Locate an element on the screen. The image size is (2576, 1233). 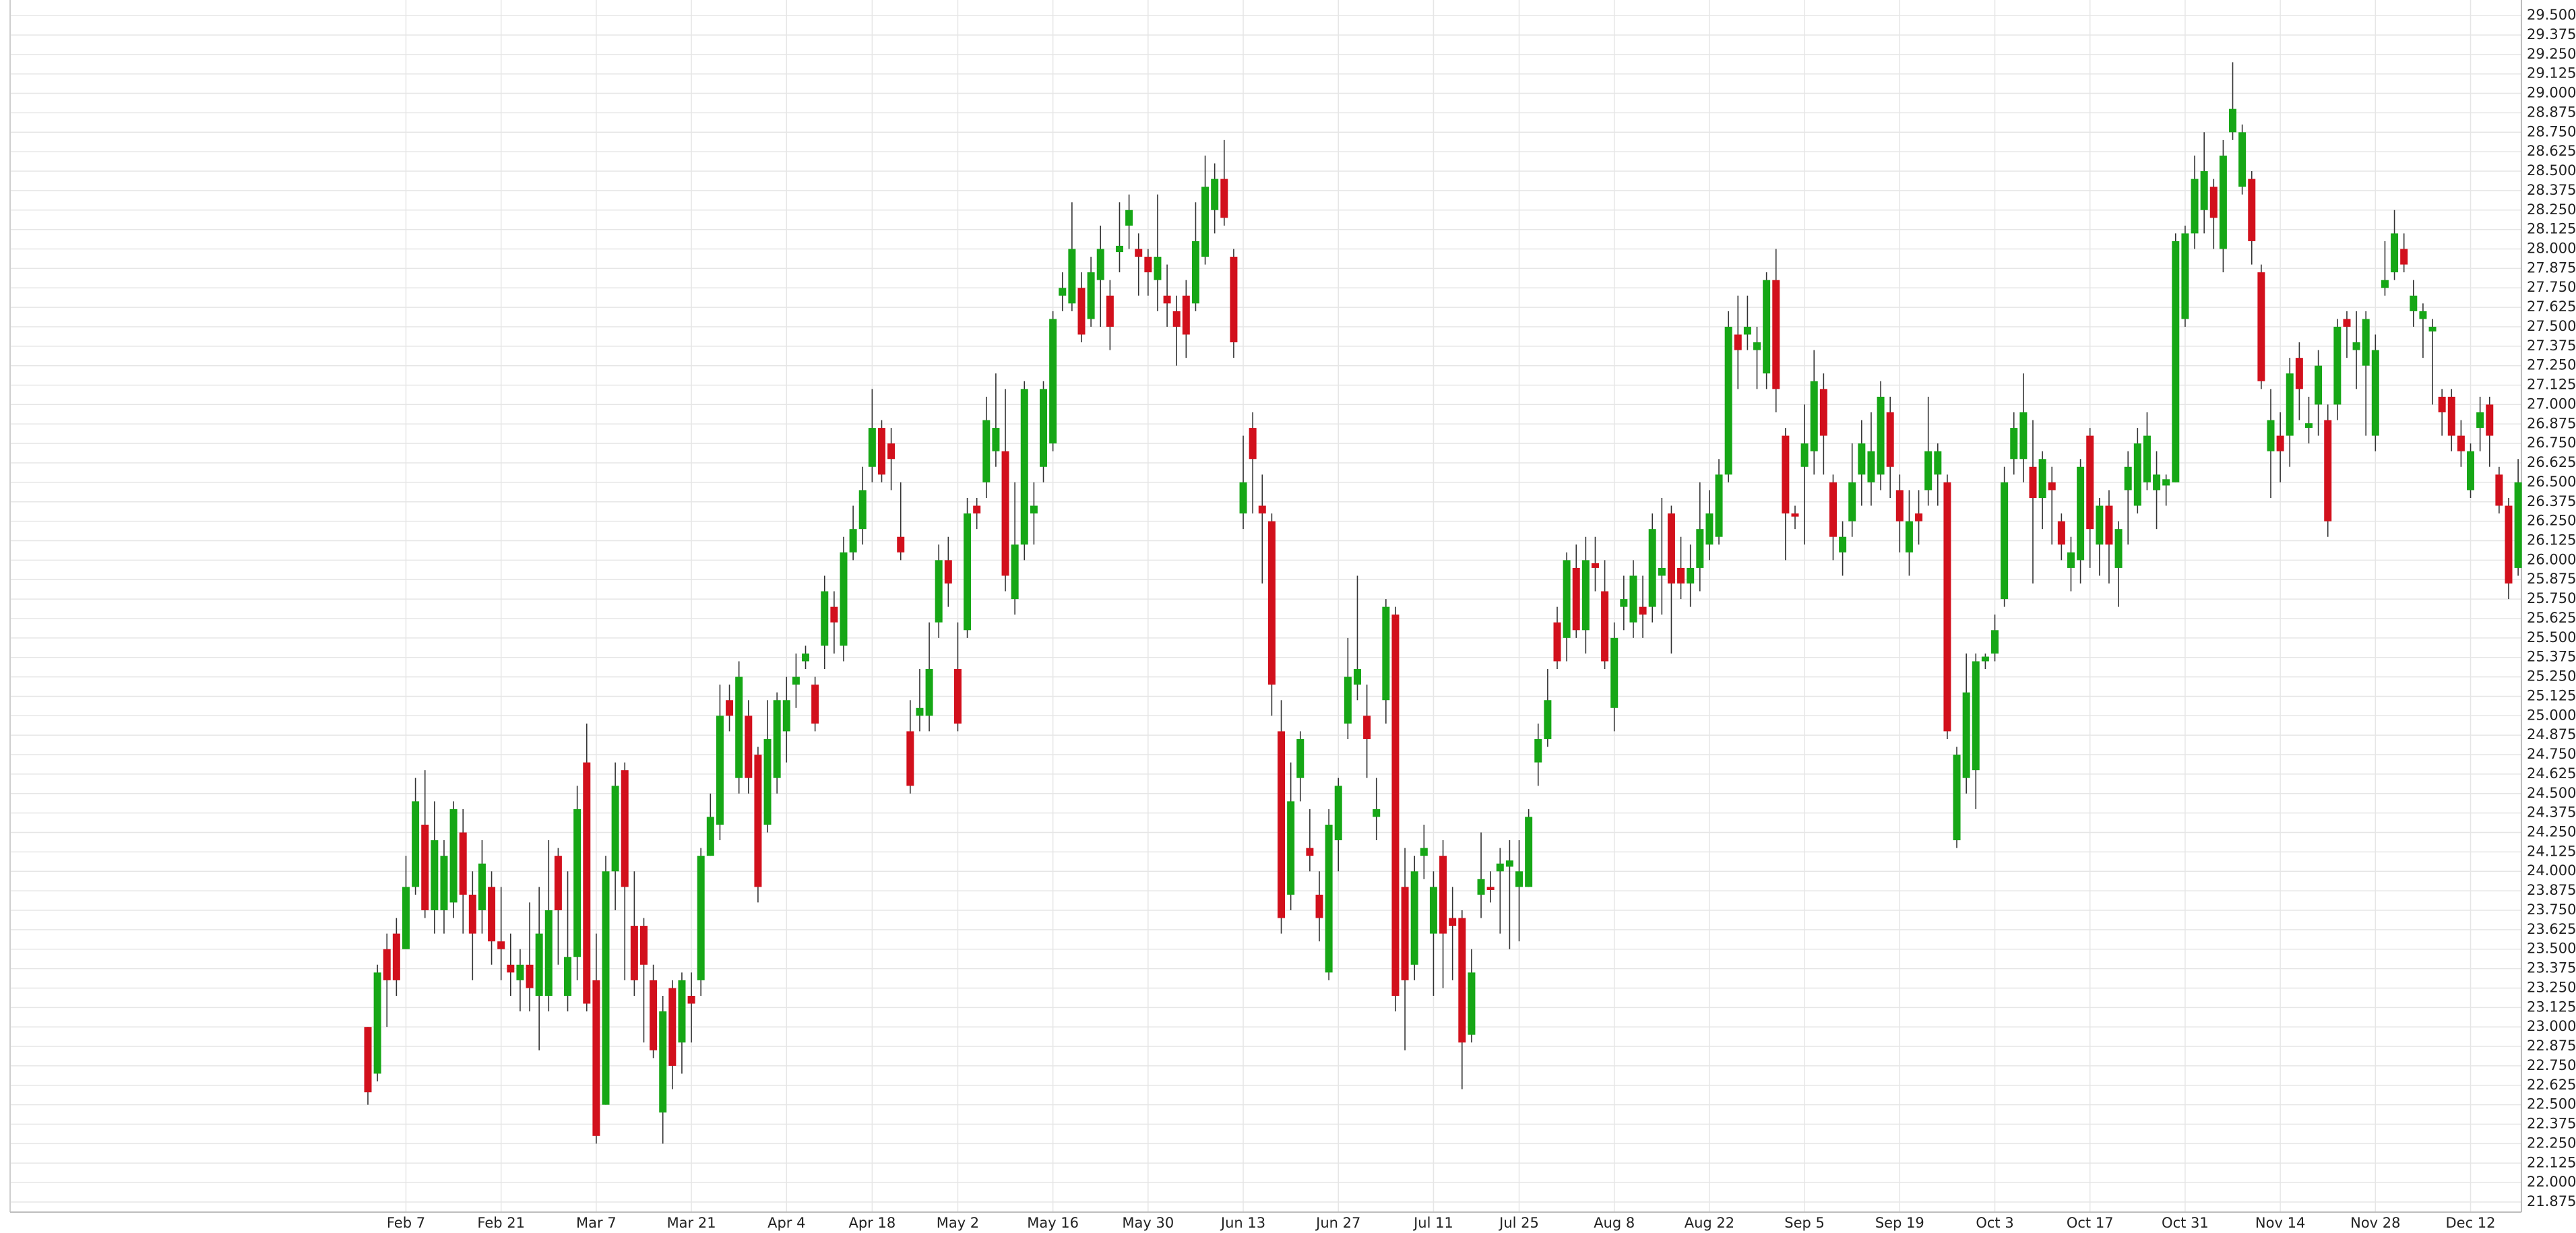
y-tick-label: 24.375 is located at coordinates (2551, 812).